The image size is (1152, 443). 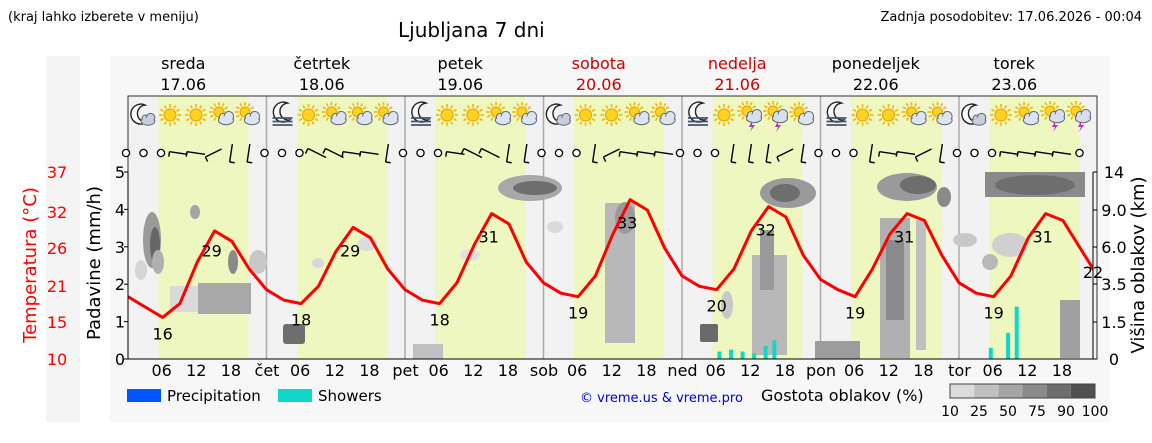 What do you see at coordinates (979, 412) in the screenshot?
I see `cloud-density-tick: 25` at bounding box center [979, 412].